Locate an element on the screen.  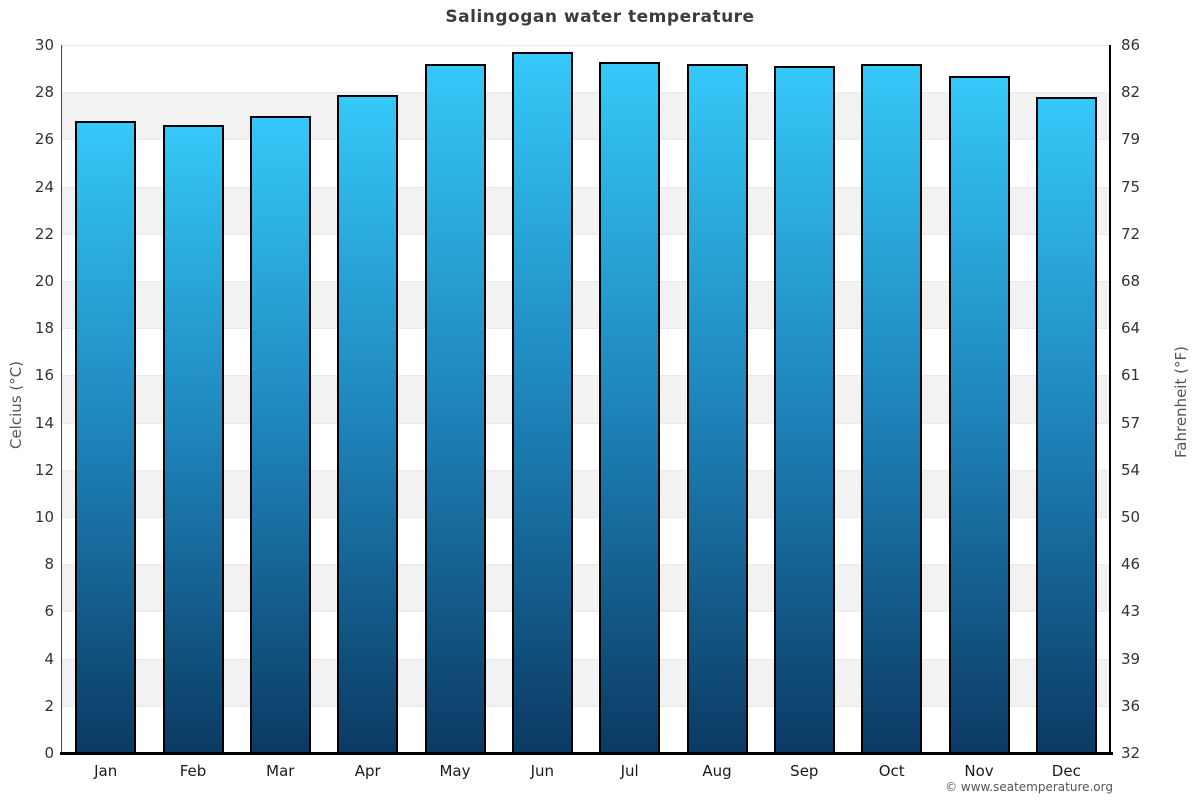
left-tick-label: 20 is located at coordinates (44, 281).